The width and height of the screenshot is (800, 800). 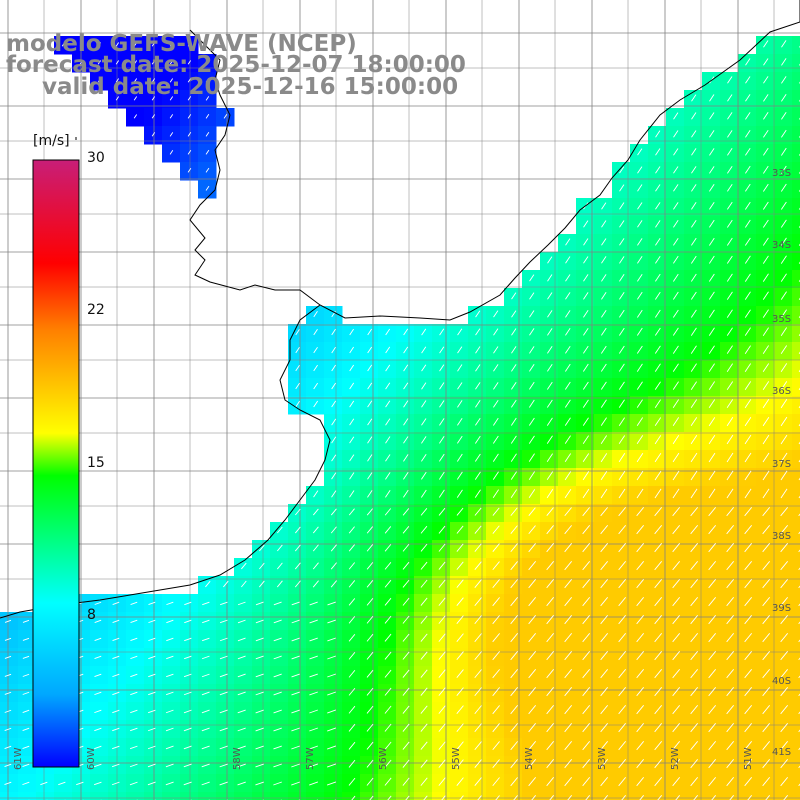 I want to click on lat-label: 33S, so click(x=782, y=173).